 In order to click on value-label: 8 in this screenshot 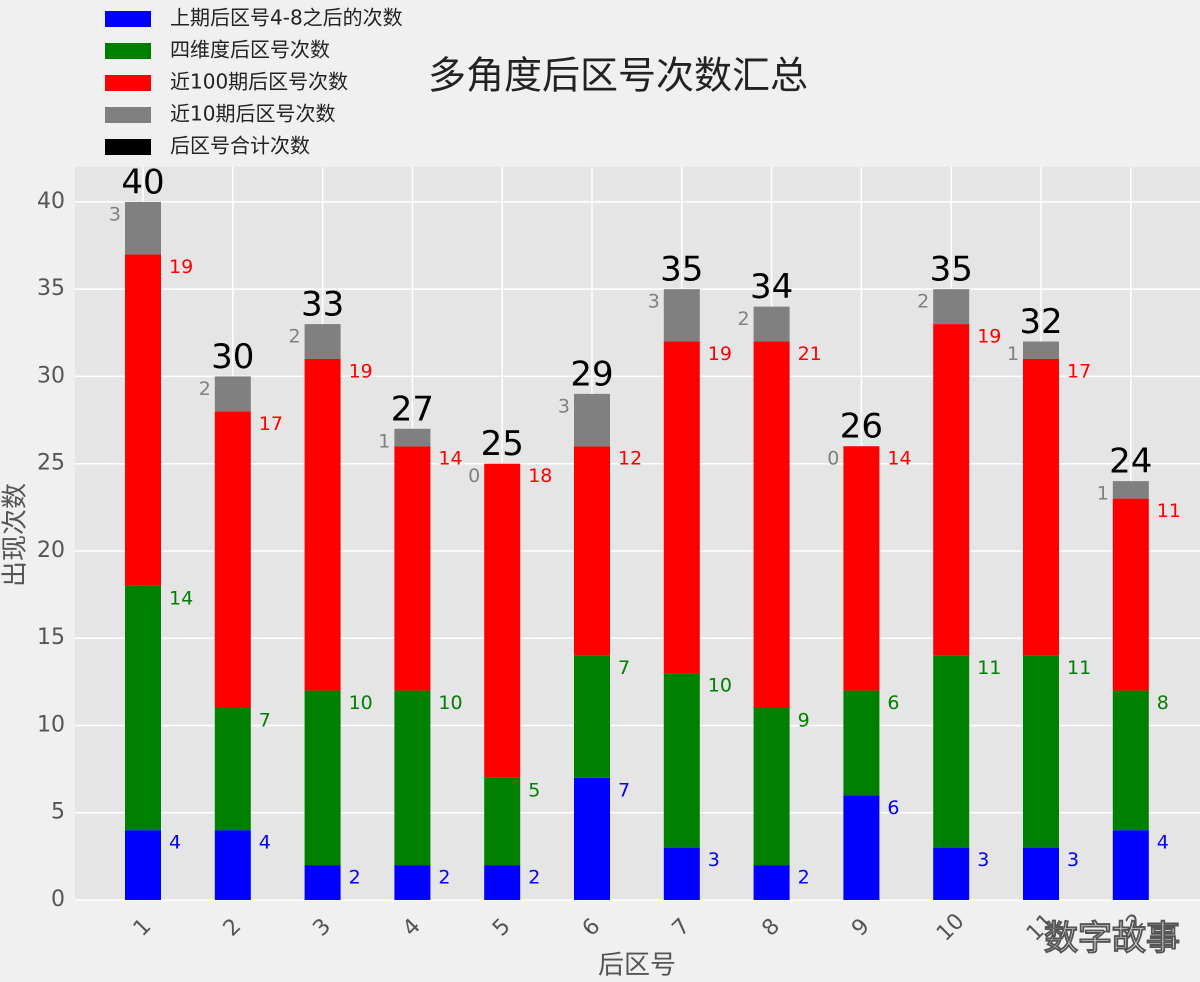, I will do `click(1163, 703)`.